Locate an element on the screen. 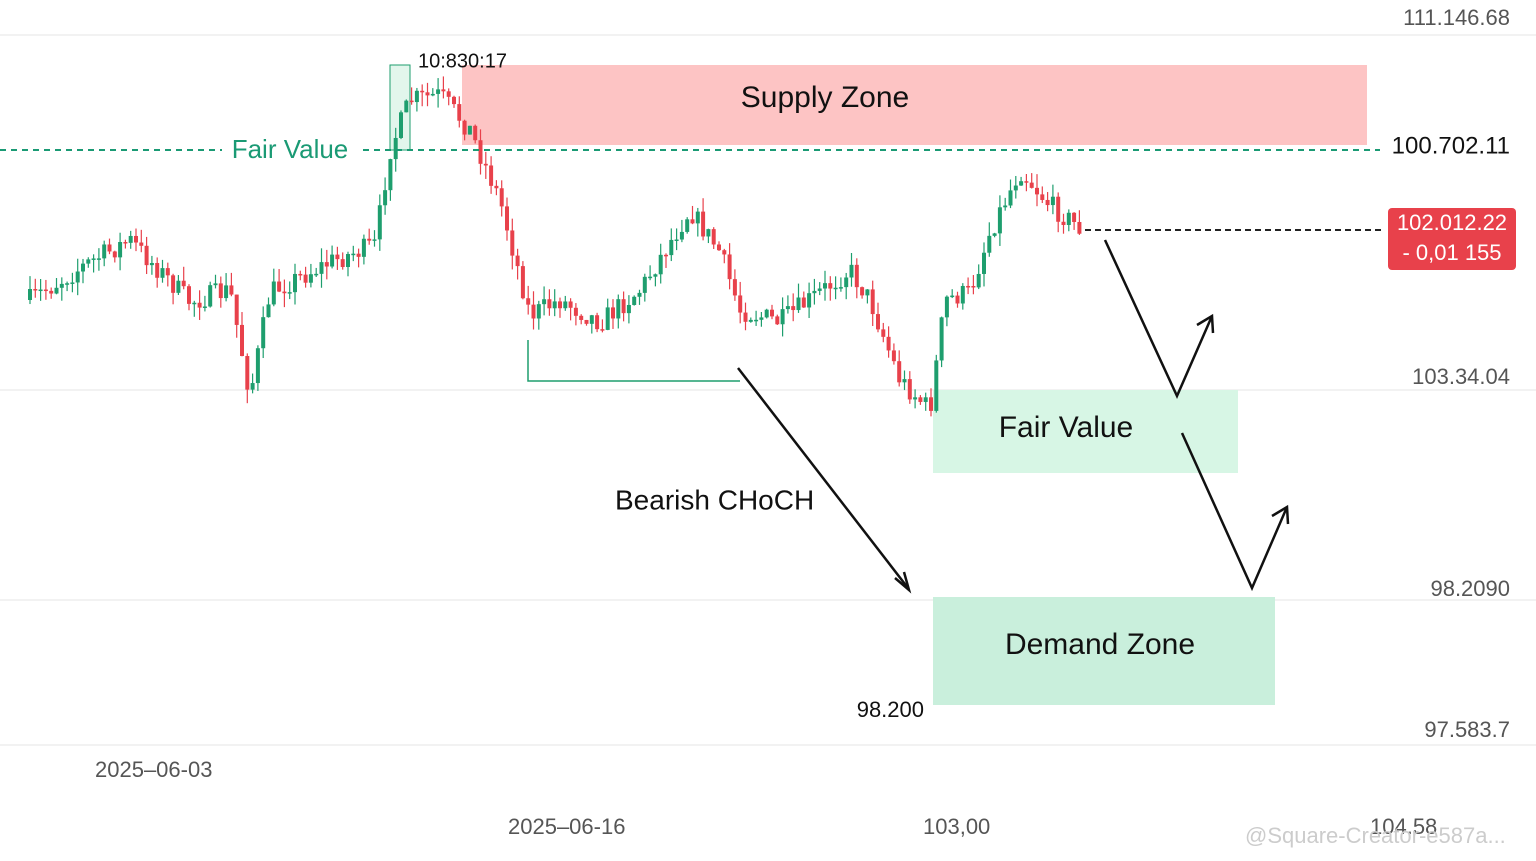 The width and height of the screenshot is (1536, 861). last-change: - 0,01 155 is located at coordinates (1451, 252).